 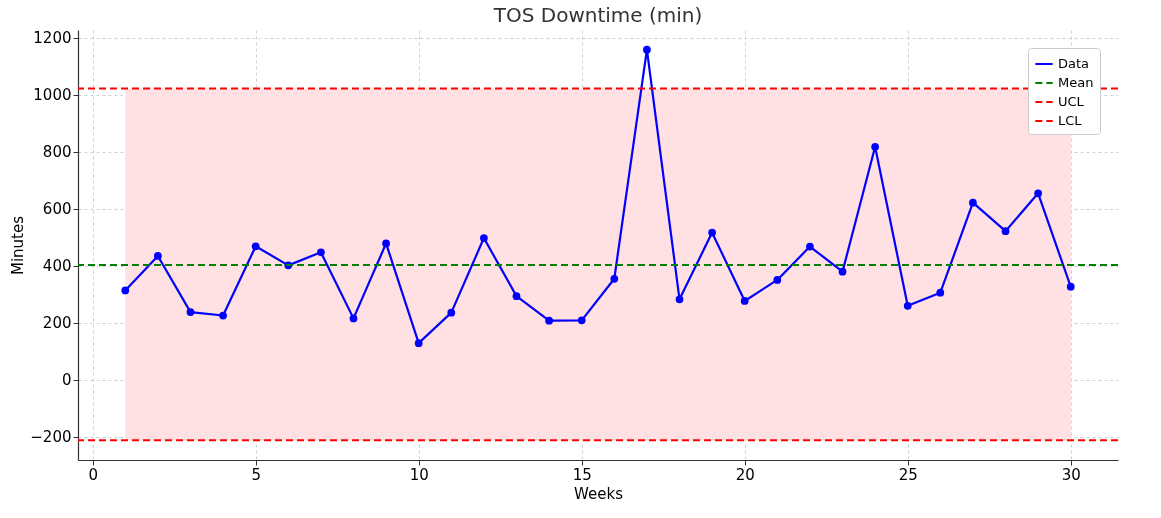 I want to click on y-tick-label: 0, so click(x=66, y=380).